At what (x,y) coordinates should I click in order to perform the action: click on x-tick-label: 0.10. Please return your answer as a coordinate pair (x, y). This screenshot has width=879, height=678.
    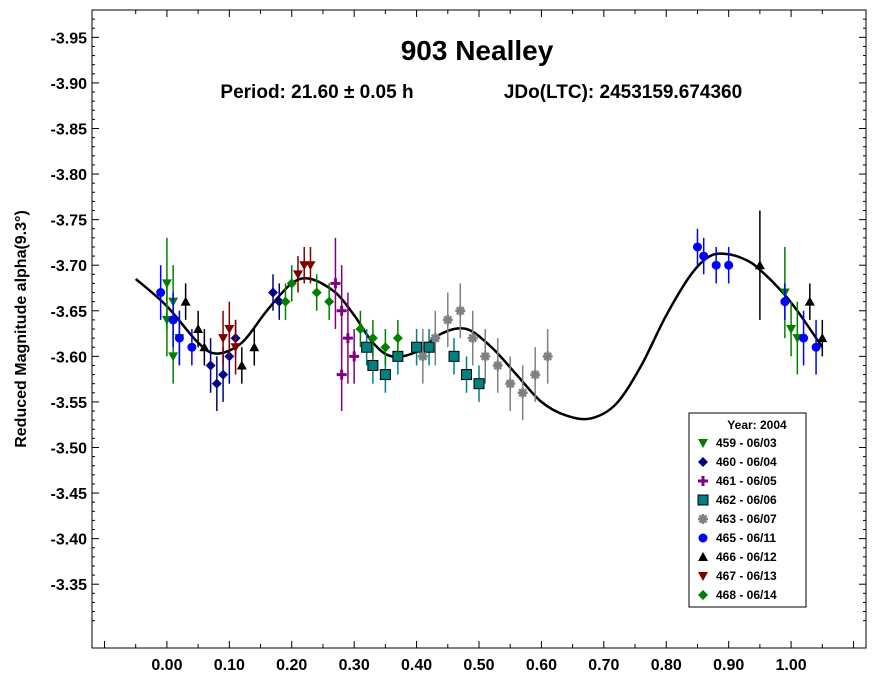
    Looking at the image, I should click on (229, 665).